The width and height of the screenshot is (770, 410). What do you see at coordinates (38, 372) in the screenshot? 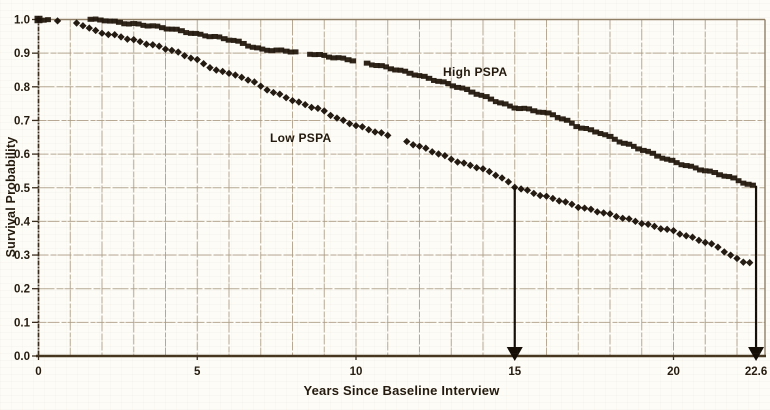
I see `x-tick-label: 0` at bounding box center [38, 372].